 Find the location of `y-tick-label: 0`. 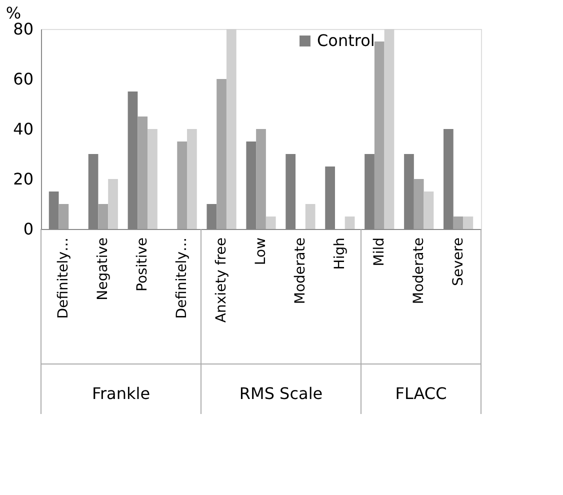

y-tick-label: 0 is located at coordinates (28, 229).